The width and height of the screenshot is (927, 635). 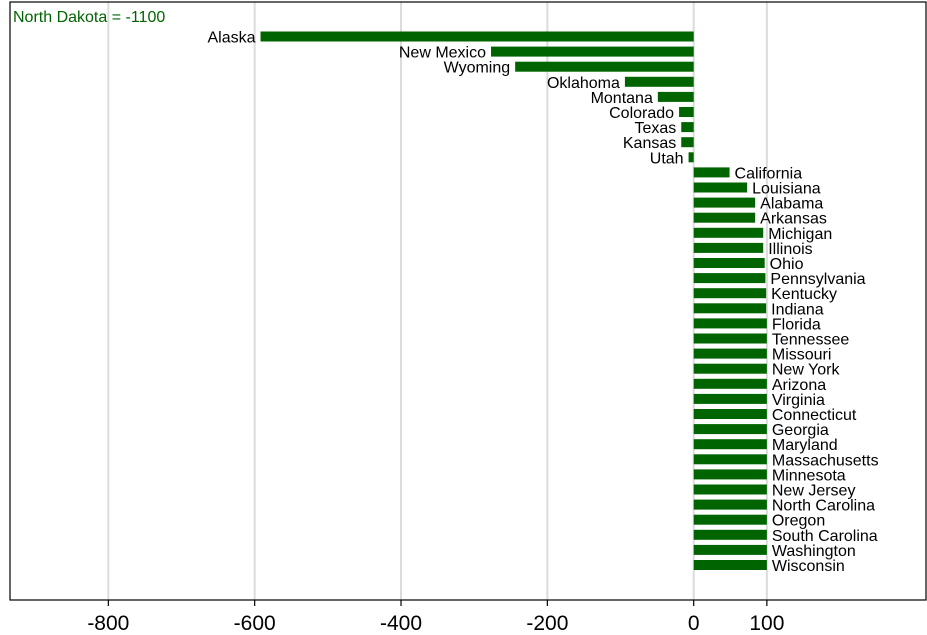 I want to click on bar-label: Minnesota, so click(x=809, y=475).